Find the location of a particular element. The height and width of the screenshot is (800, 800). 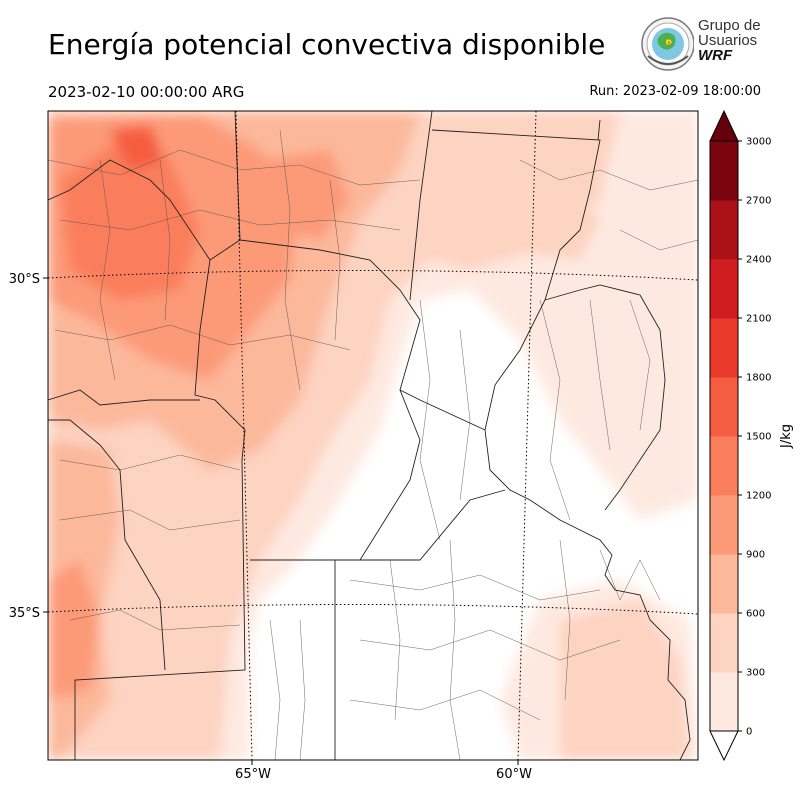

colorbar-tick-label: 2700 is located at coordinates (758, 201).